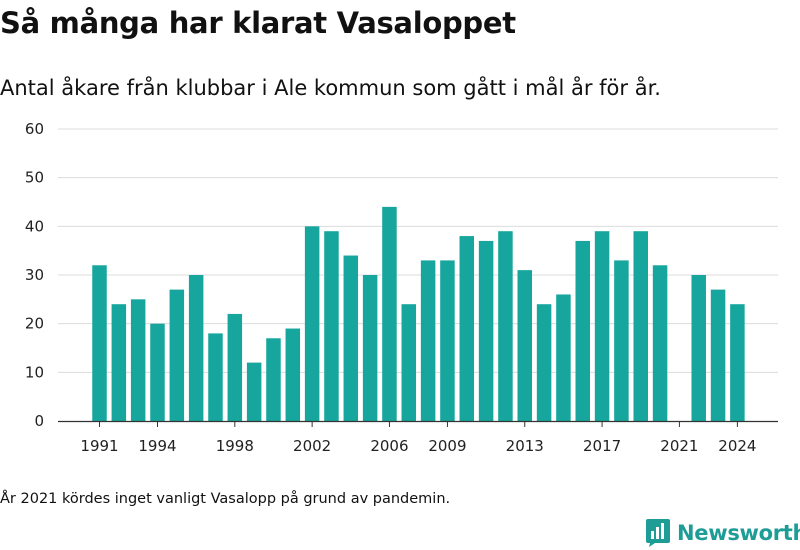 This screenshot has height=550, width=800. I want to click on bar-2003, so click(331, 326).